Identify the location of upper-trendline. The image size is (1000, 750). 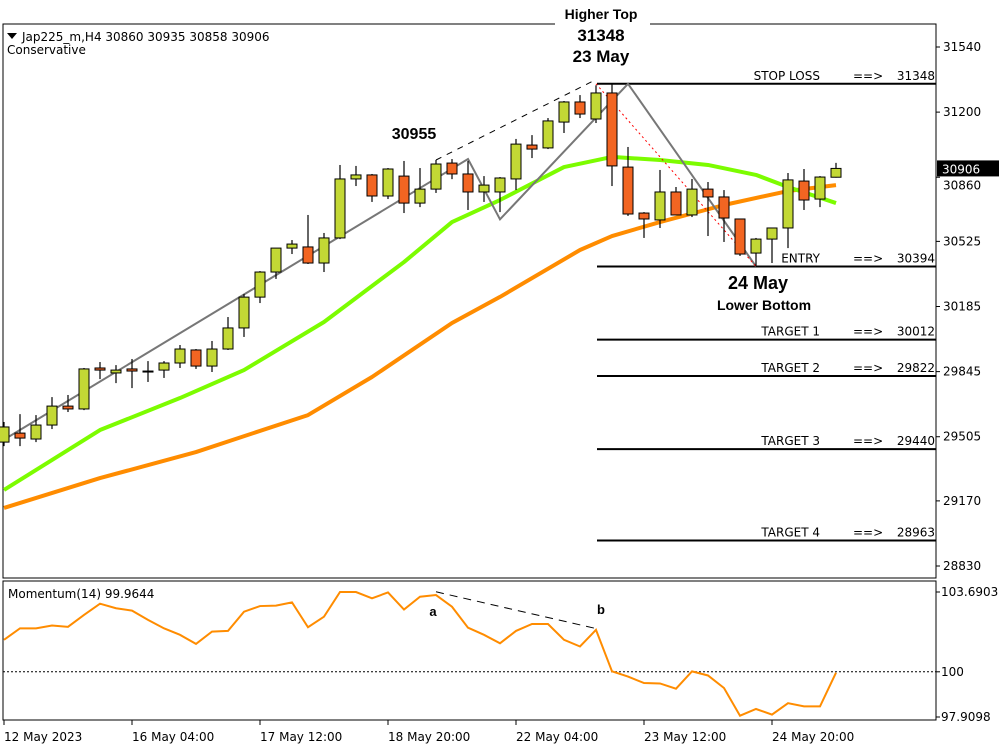
(516, 120).